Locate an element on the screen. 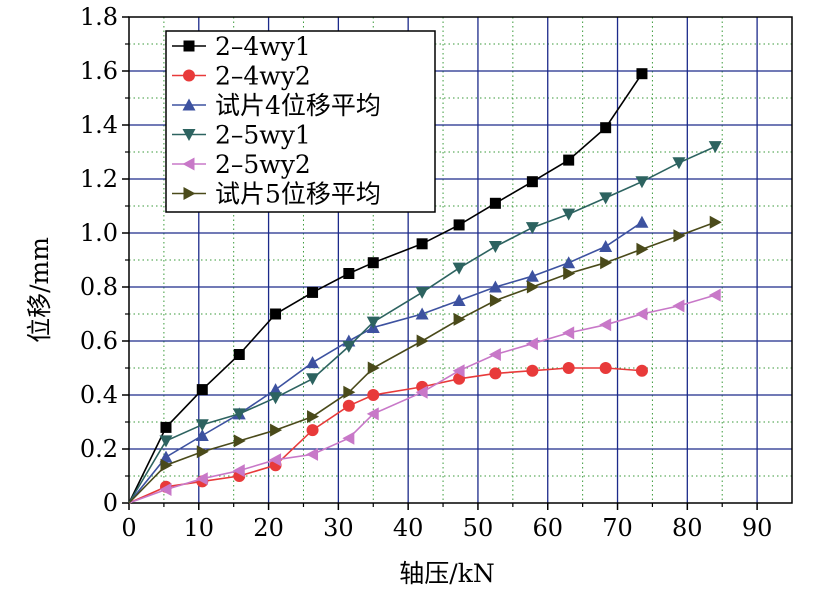  legend-box is located at coordinates (300, 121).